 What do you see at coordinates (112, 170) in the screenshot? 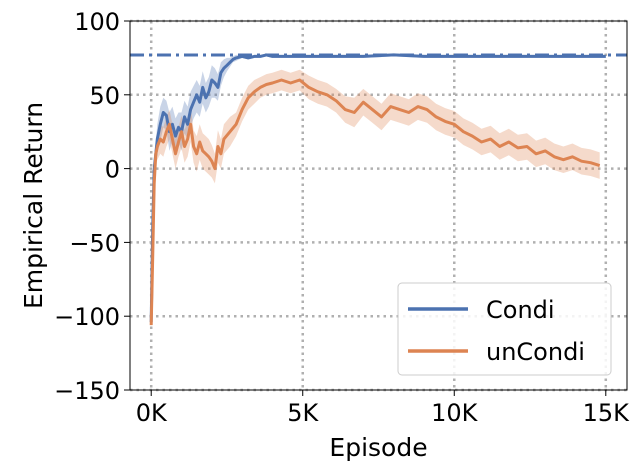
I see `y-tick-label: 0` at bounding box center [112, 170].